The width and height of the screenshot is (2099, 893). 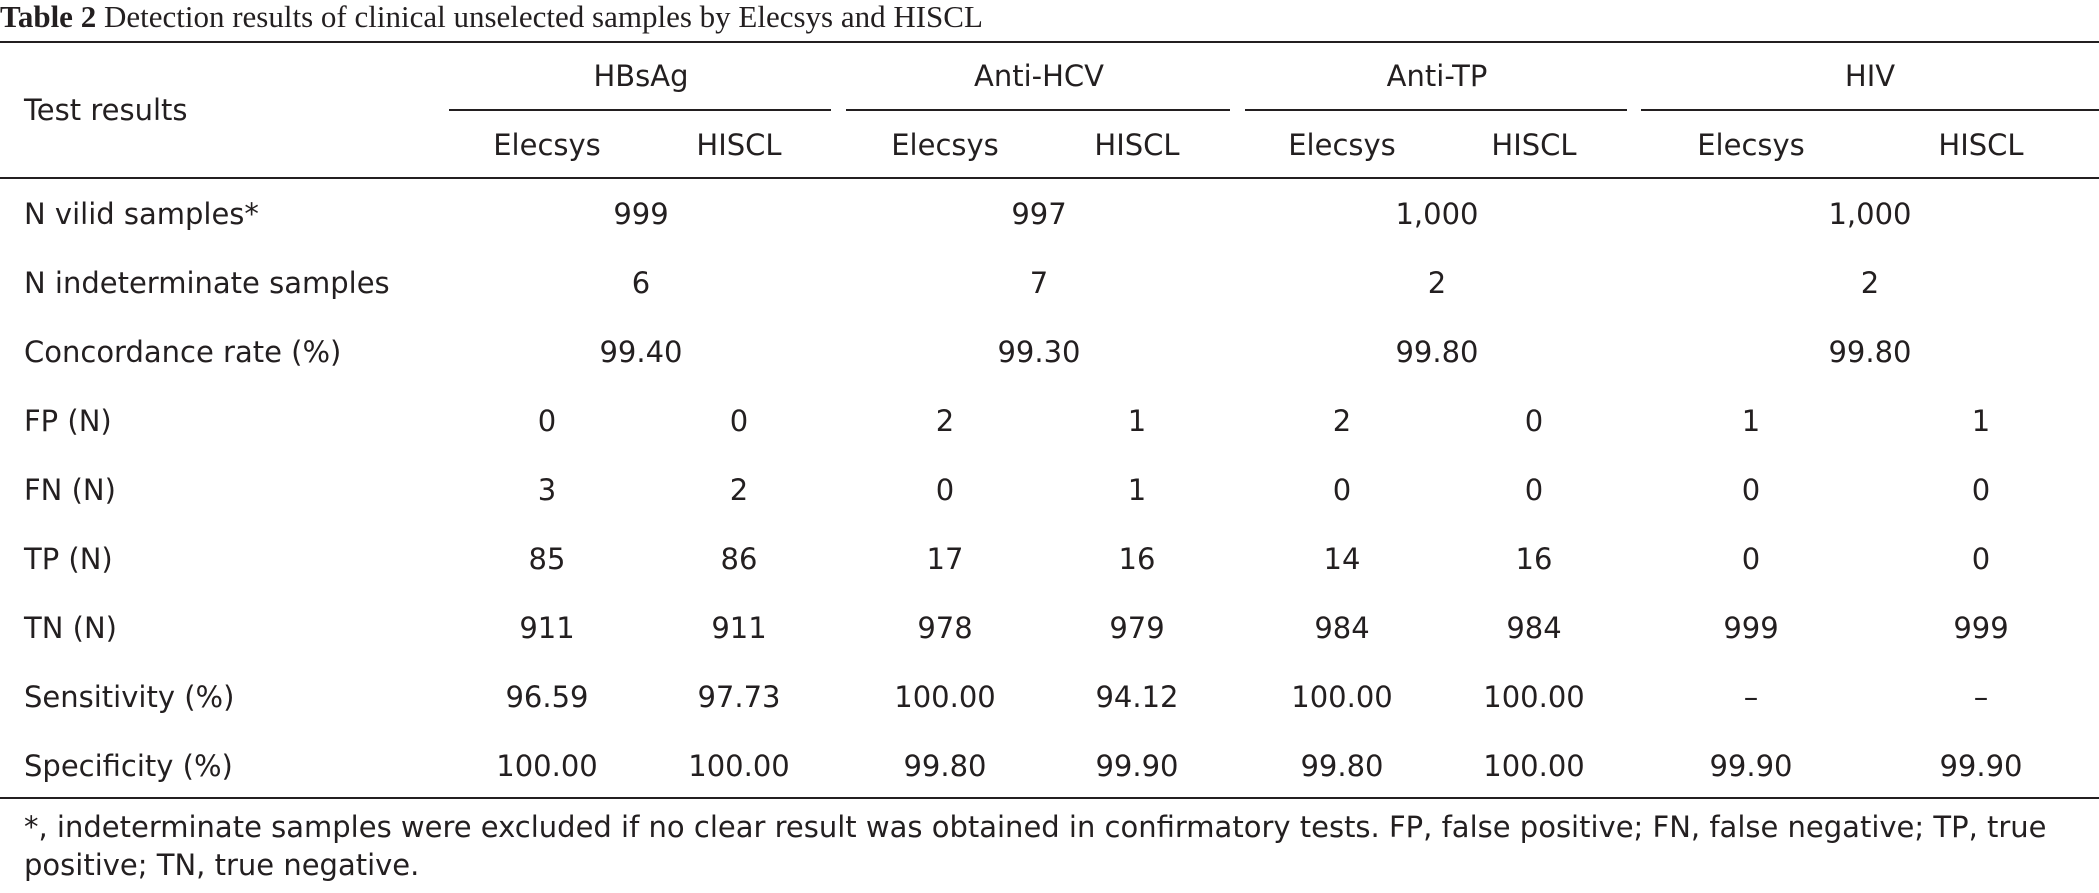 What do you see at coordinates (207, 283) in the screenshot?
I see `row-label: N indeterminate samples` at bounding box center [207, 283].